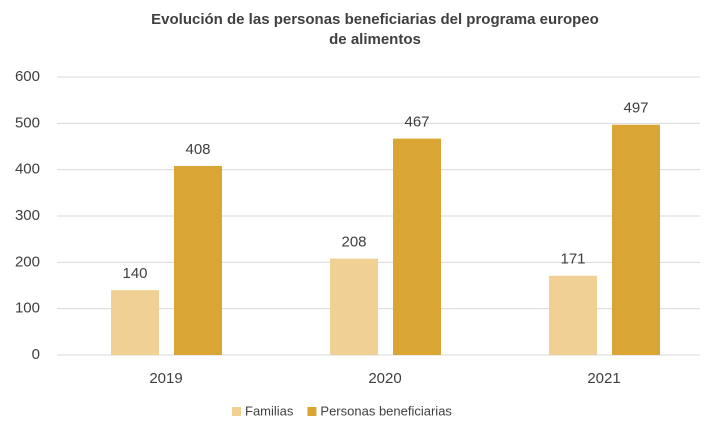  What do you see at coordinates (197, 149) in the screenshot?
I see `data-label: 408` at bounding box center [197, 149].